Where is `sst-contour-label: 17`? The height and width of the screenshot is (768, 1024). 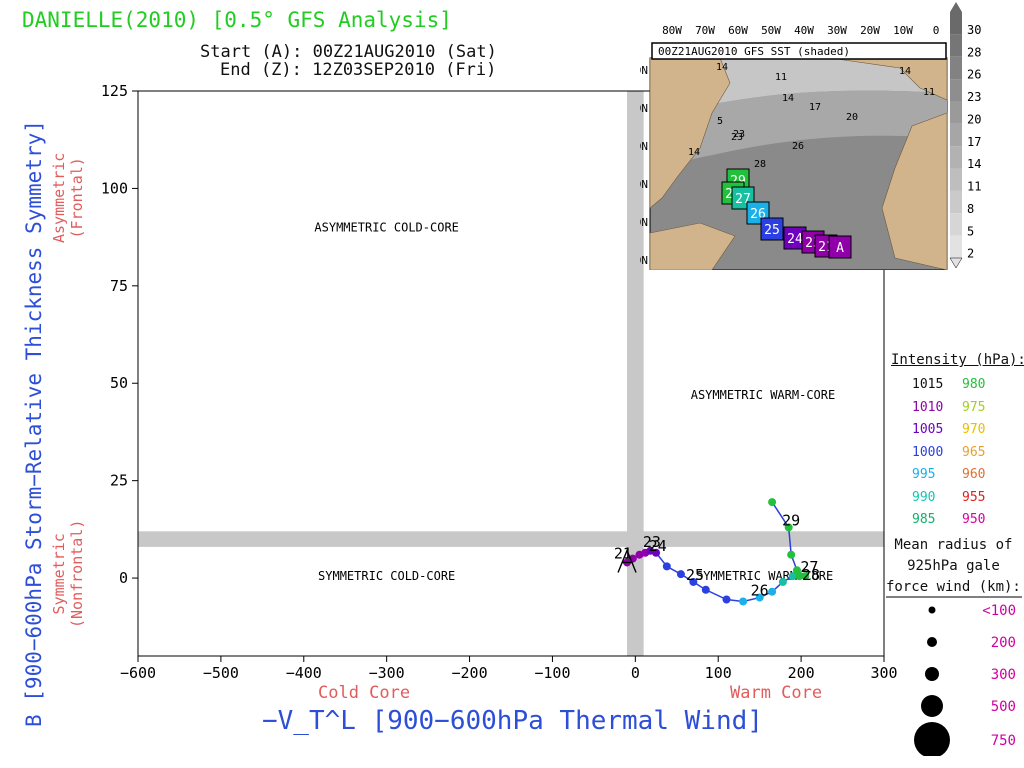 sst-contour-label: 17 is located at coordinates (815, 107).